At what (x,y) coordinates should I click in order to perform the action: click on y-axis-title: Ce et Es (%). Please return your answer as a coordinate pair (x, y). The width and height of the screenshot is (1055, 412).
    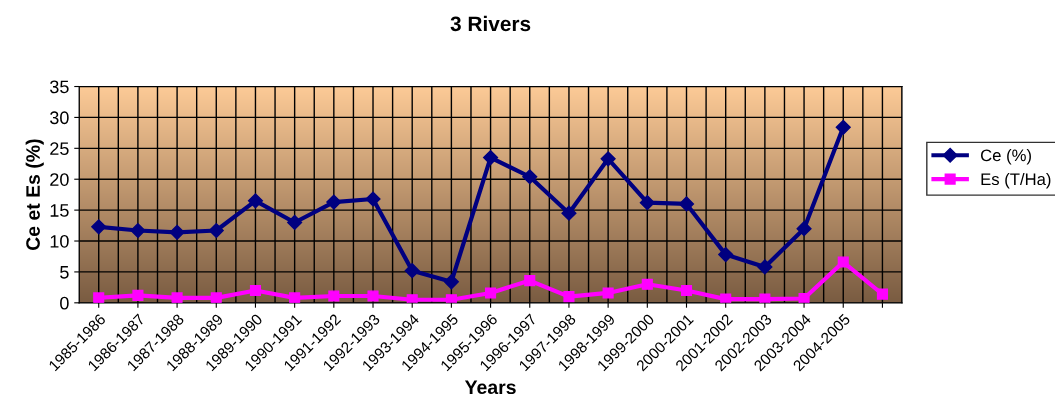
    Looking at the image, I should click on (34, 195).